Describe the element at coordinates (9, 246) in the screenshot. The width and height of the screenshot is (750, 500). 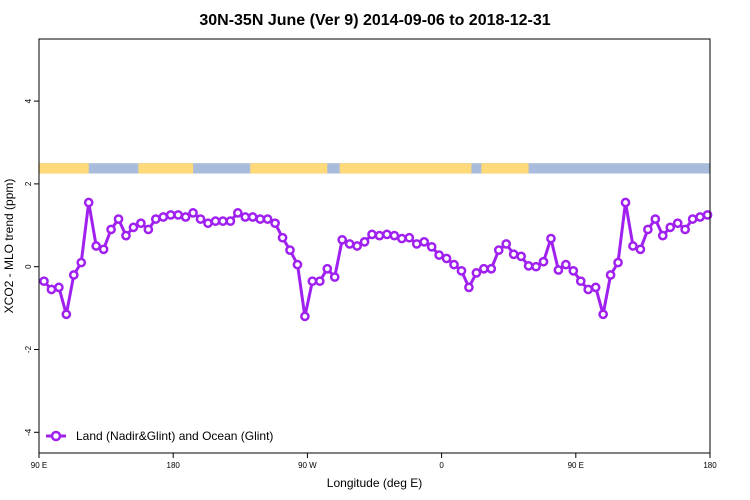
I see `y-axis-label: XCO2 - MLO trend (ppm)` at that location.